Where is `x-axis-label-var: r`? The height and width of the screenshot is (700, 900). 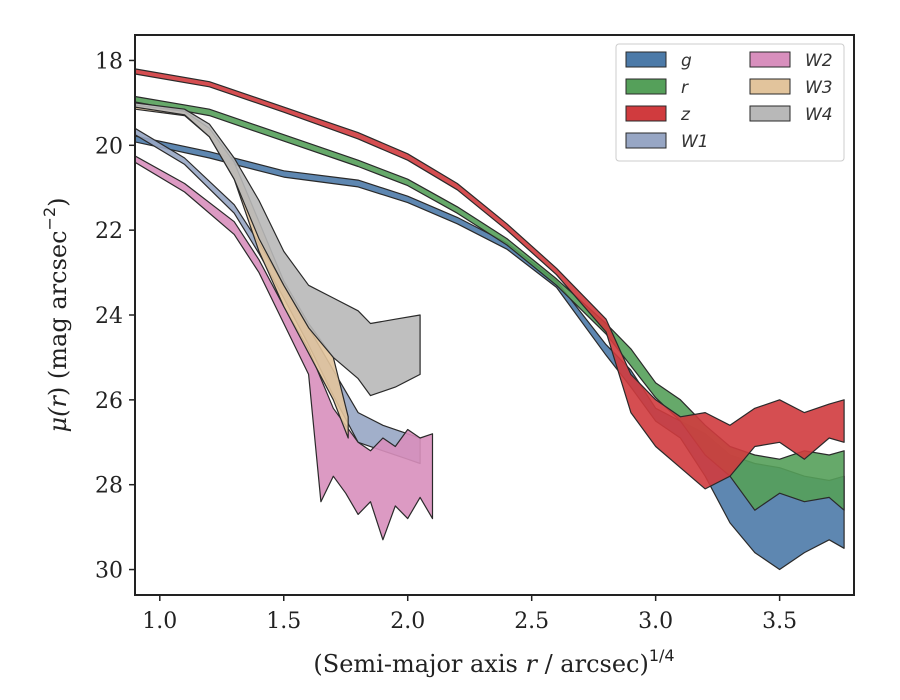 x-axis-label-var: r is located at coordinates (531, 664).